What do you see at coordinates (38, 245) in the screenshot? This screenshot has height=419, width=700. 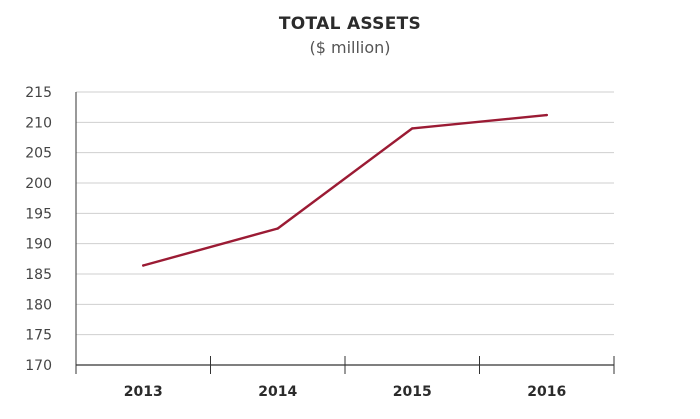 I see `y-tick-label: 190` at bounding box center [38, 245].